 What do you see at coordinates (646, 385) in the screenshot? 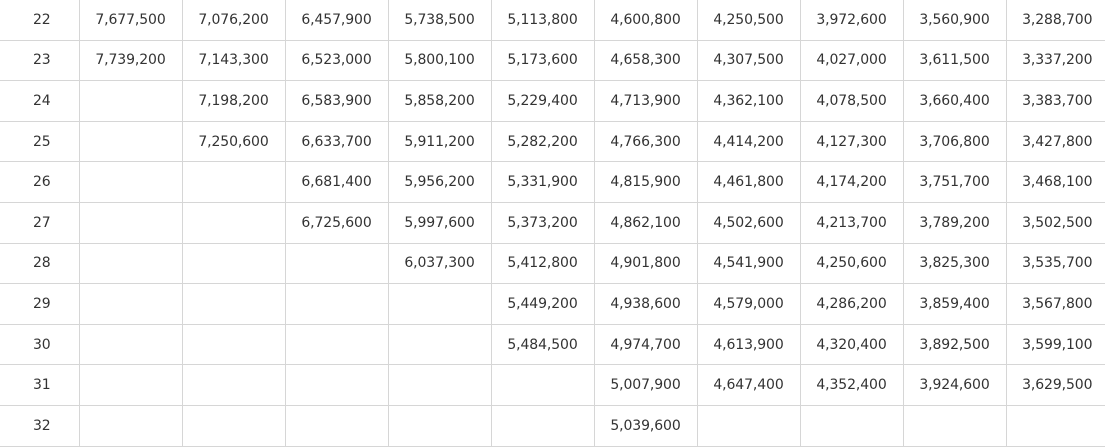
I see `table-cell: 5,007,900` at bounding box center [646, 385].